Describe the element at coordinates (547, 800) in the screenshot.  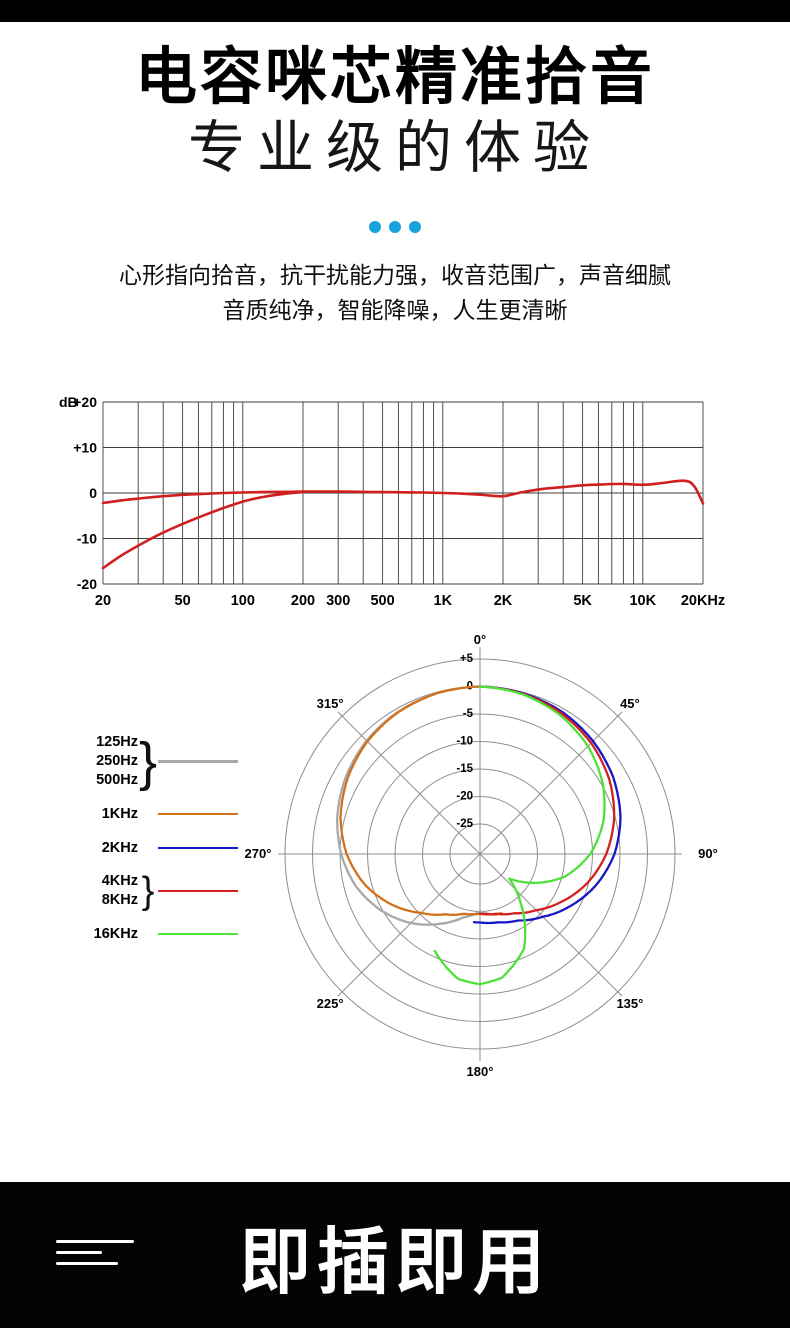
I see `polar-series-4-8khz` at that location.